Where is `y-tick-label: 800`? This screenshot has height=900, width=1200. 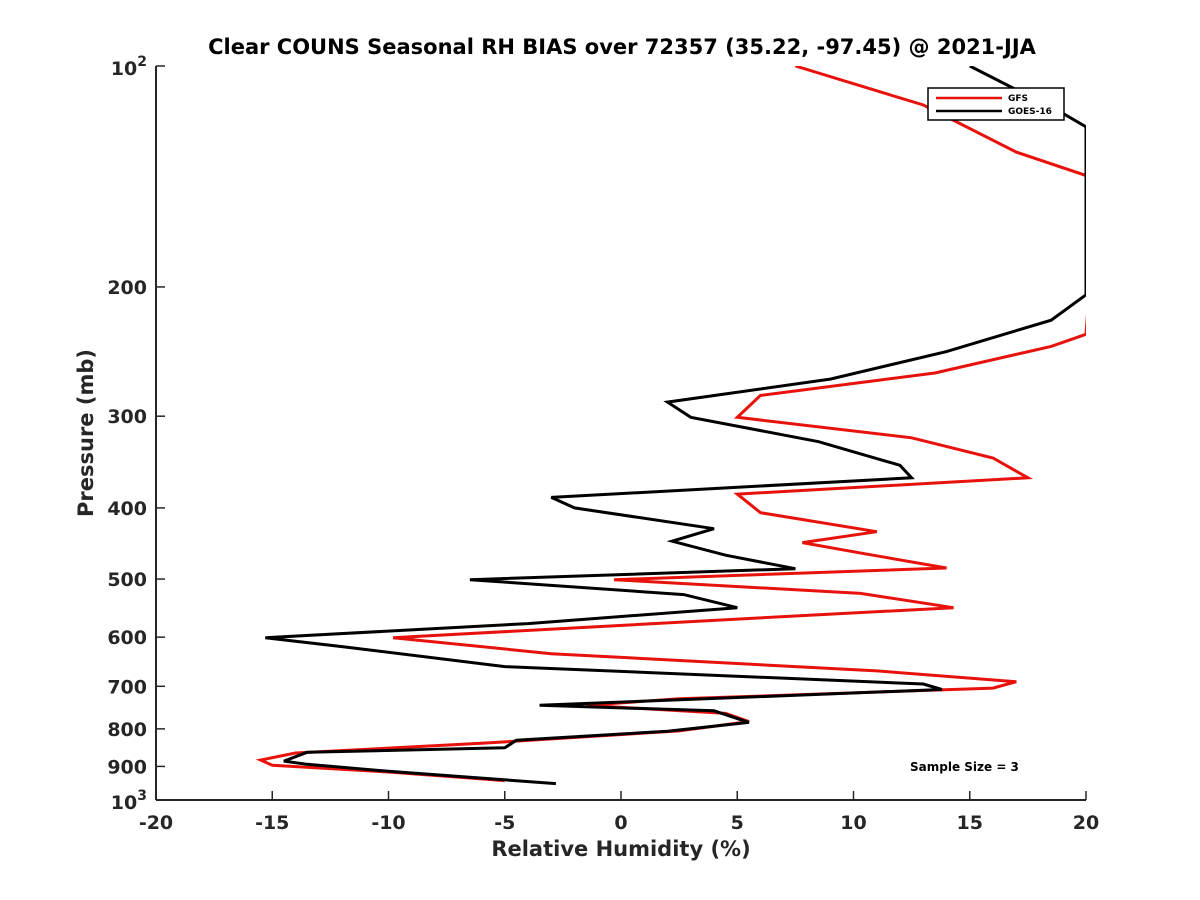 y-tick-label: 800 is located at coordinates (127, 730).